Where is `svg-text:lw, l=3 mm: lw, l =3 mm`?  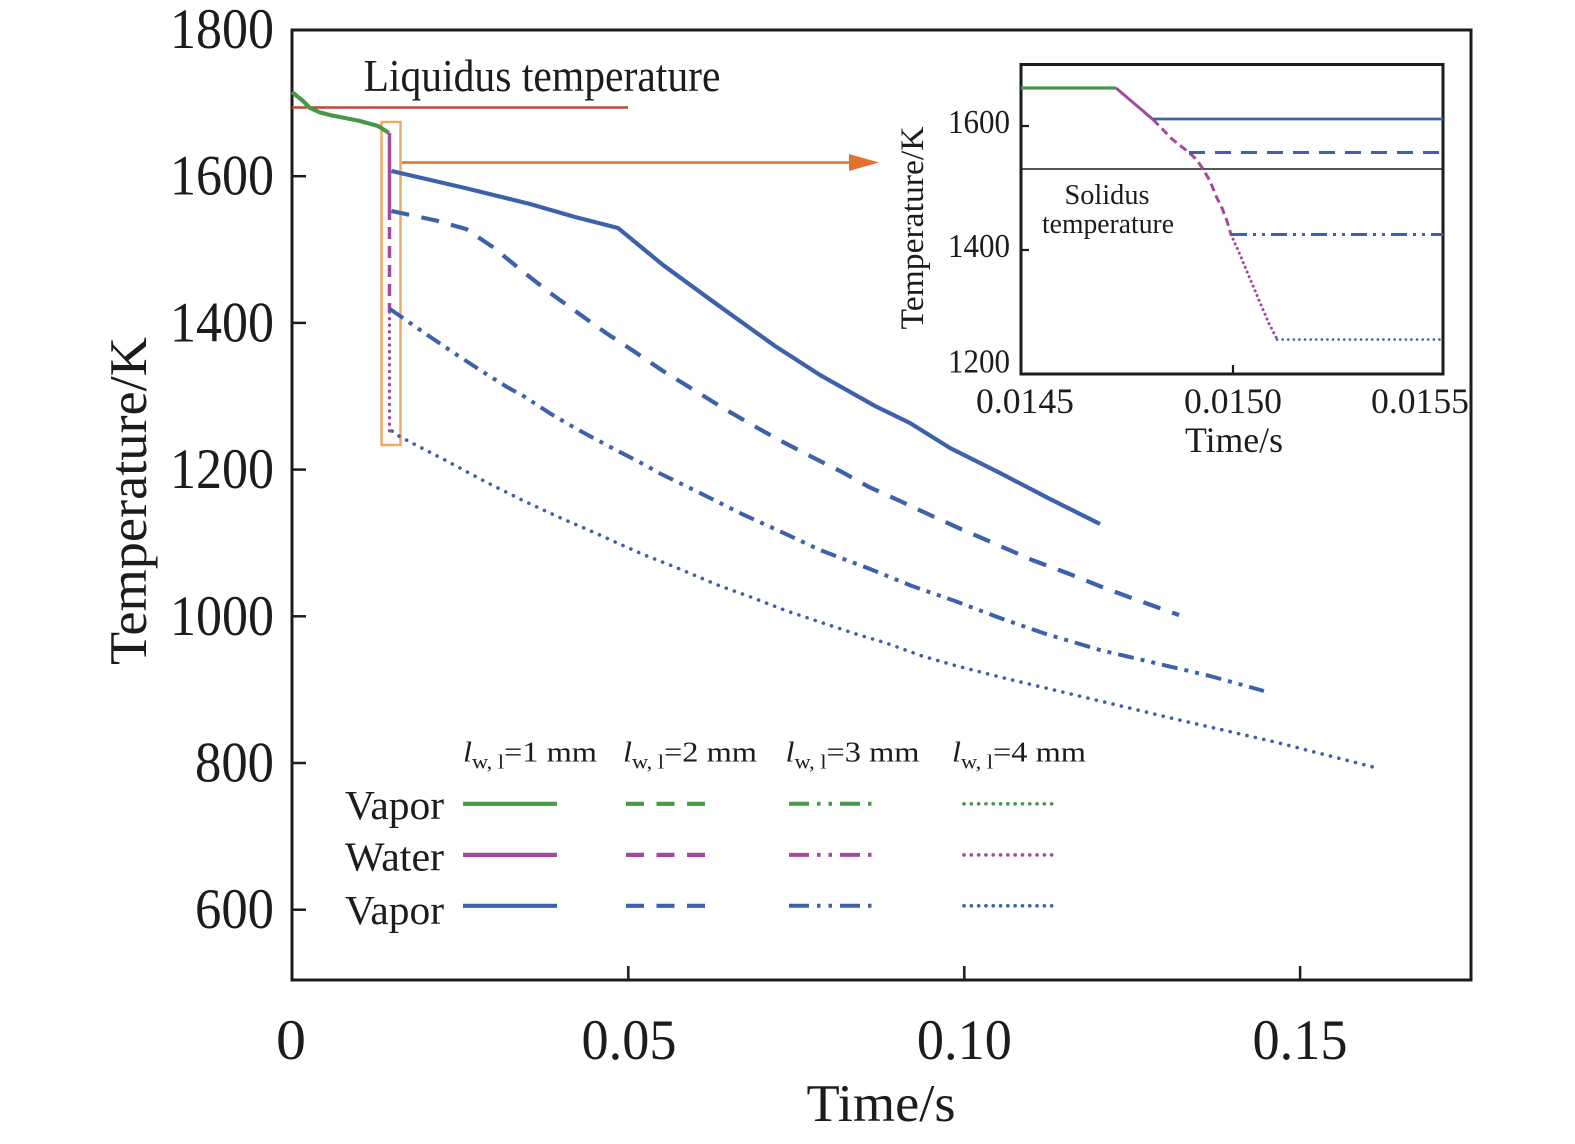
svg-text:lw, l=3 mm: lw, l =3 mm is located at coordinates (853, 755).